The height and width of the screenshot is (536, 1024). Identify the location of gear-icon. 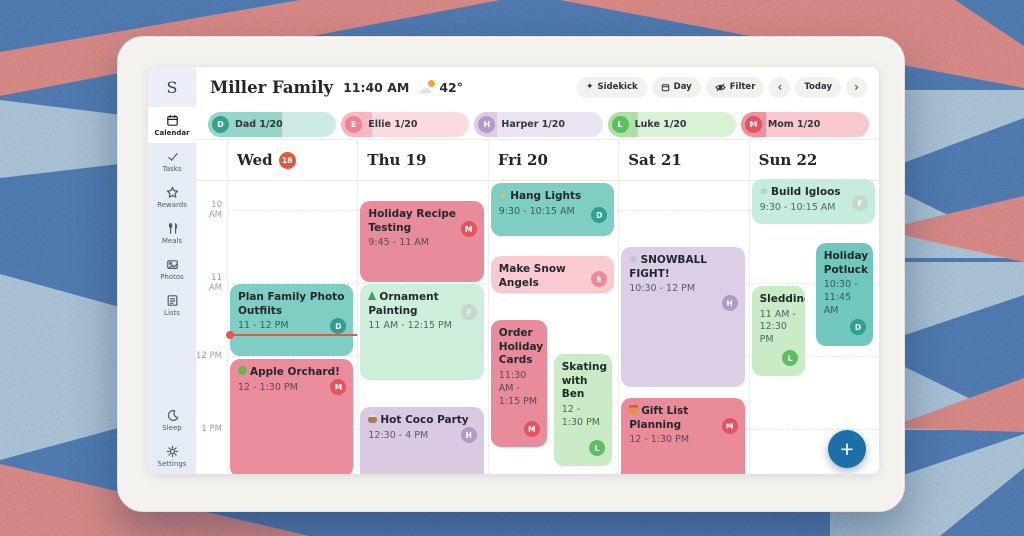
(172, 451).